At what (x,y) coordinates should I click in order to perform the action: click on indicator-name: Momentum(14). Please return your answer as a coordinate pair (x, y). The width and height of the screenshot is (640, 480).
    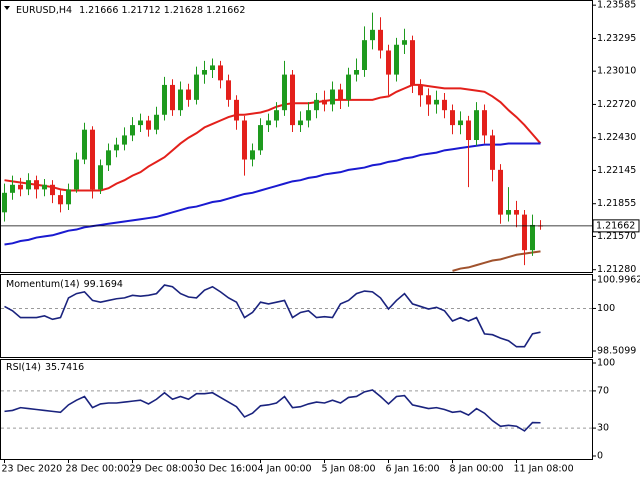
    Looking at the image, I should click on (43, 284).